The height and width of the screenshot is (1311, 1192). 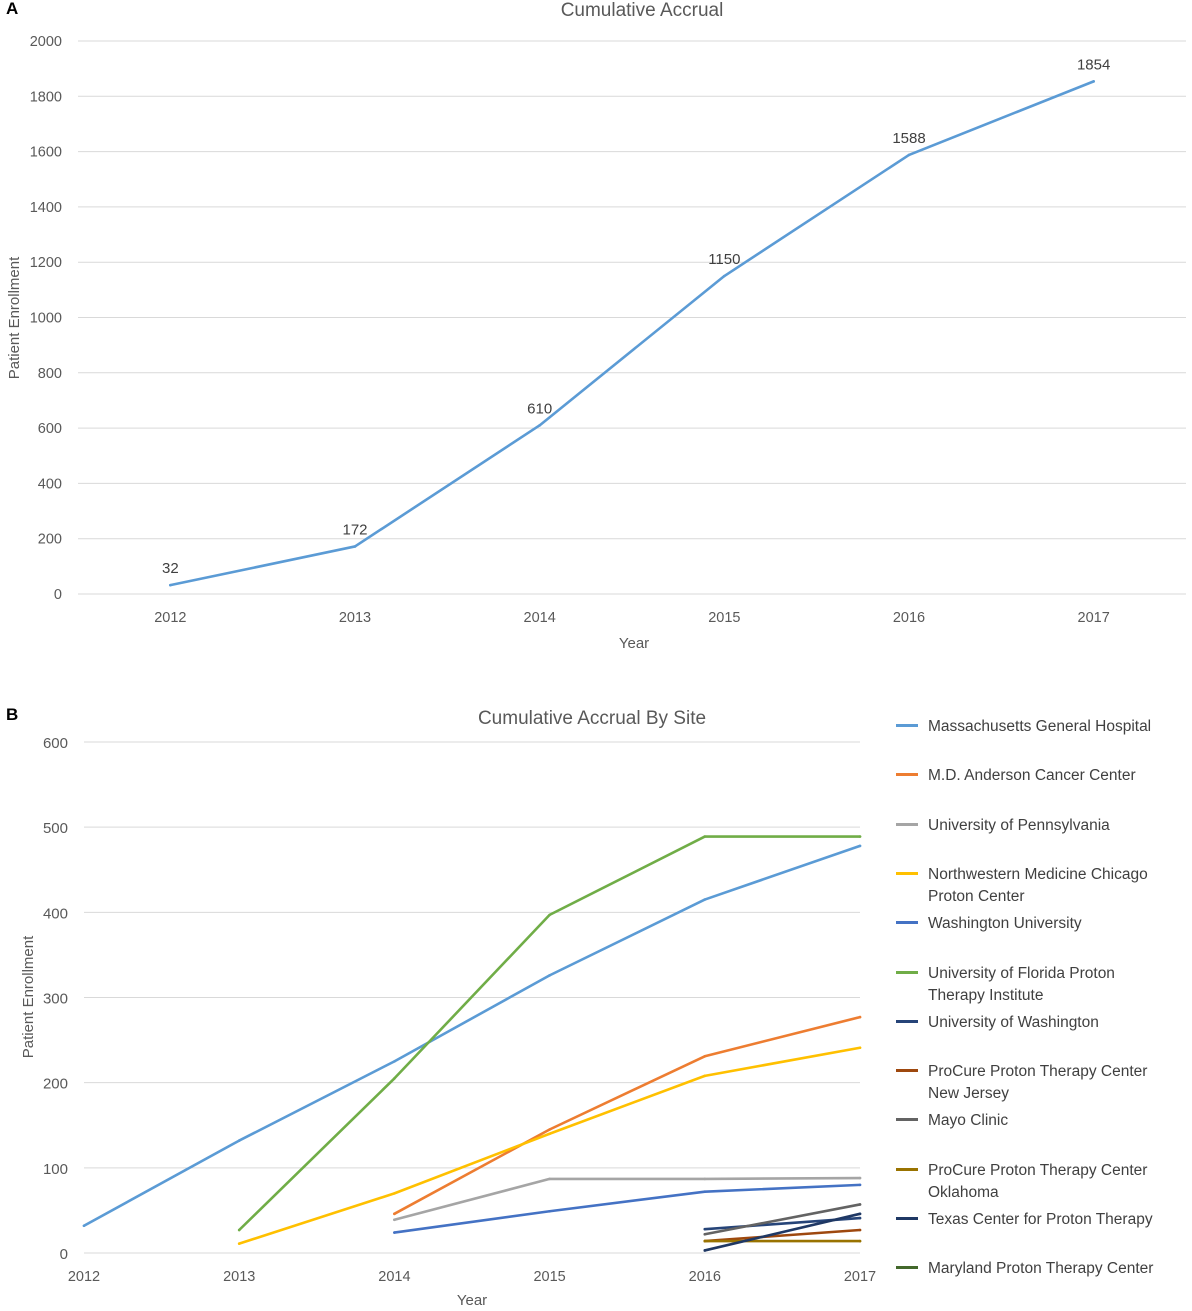 I want to click on legend-label-line: Proton Center, so click(x=976, y=896).